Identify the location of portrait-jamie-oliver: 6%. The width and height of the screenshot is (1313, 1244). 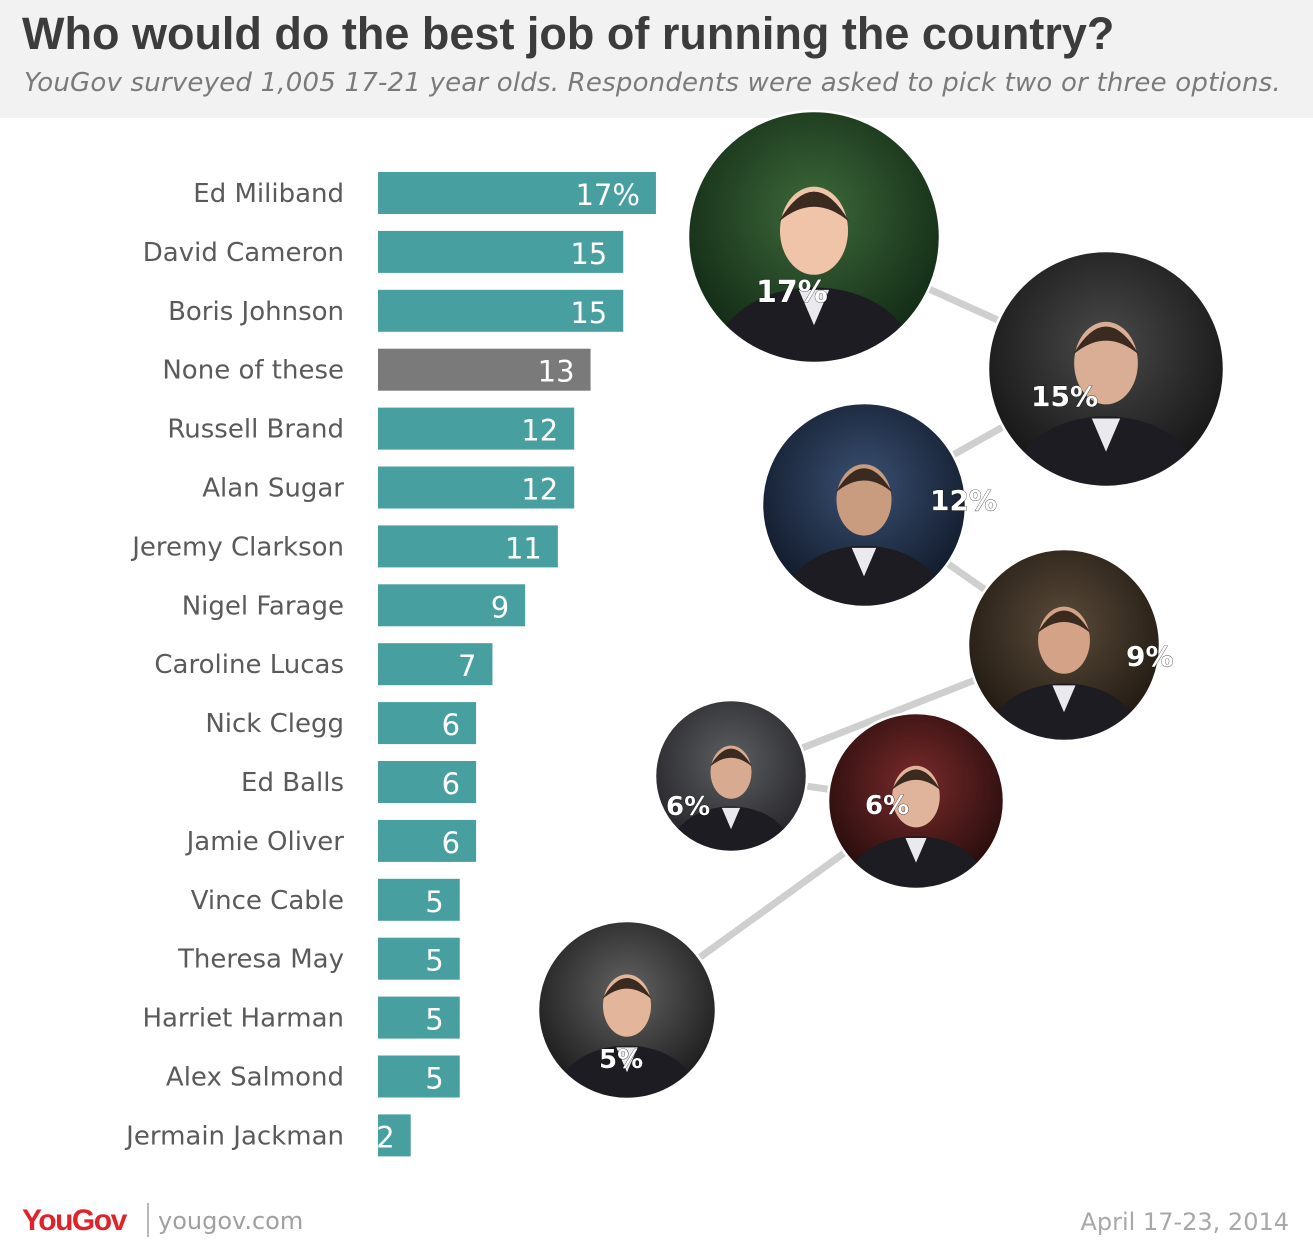
(916, 801).